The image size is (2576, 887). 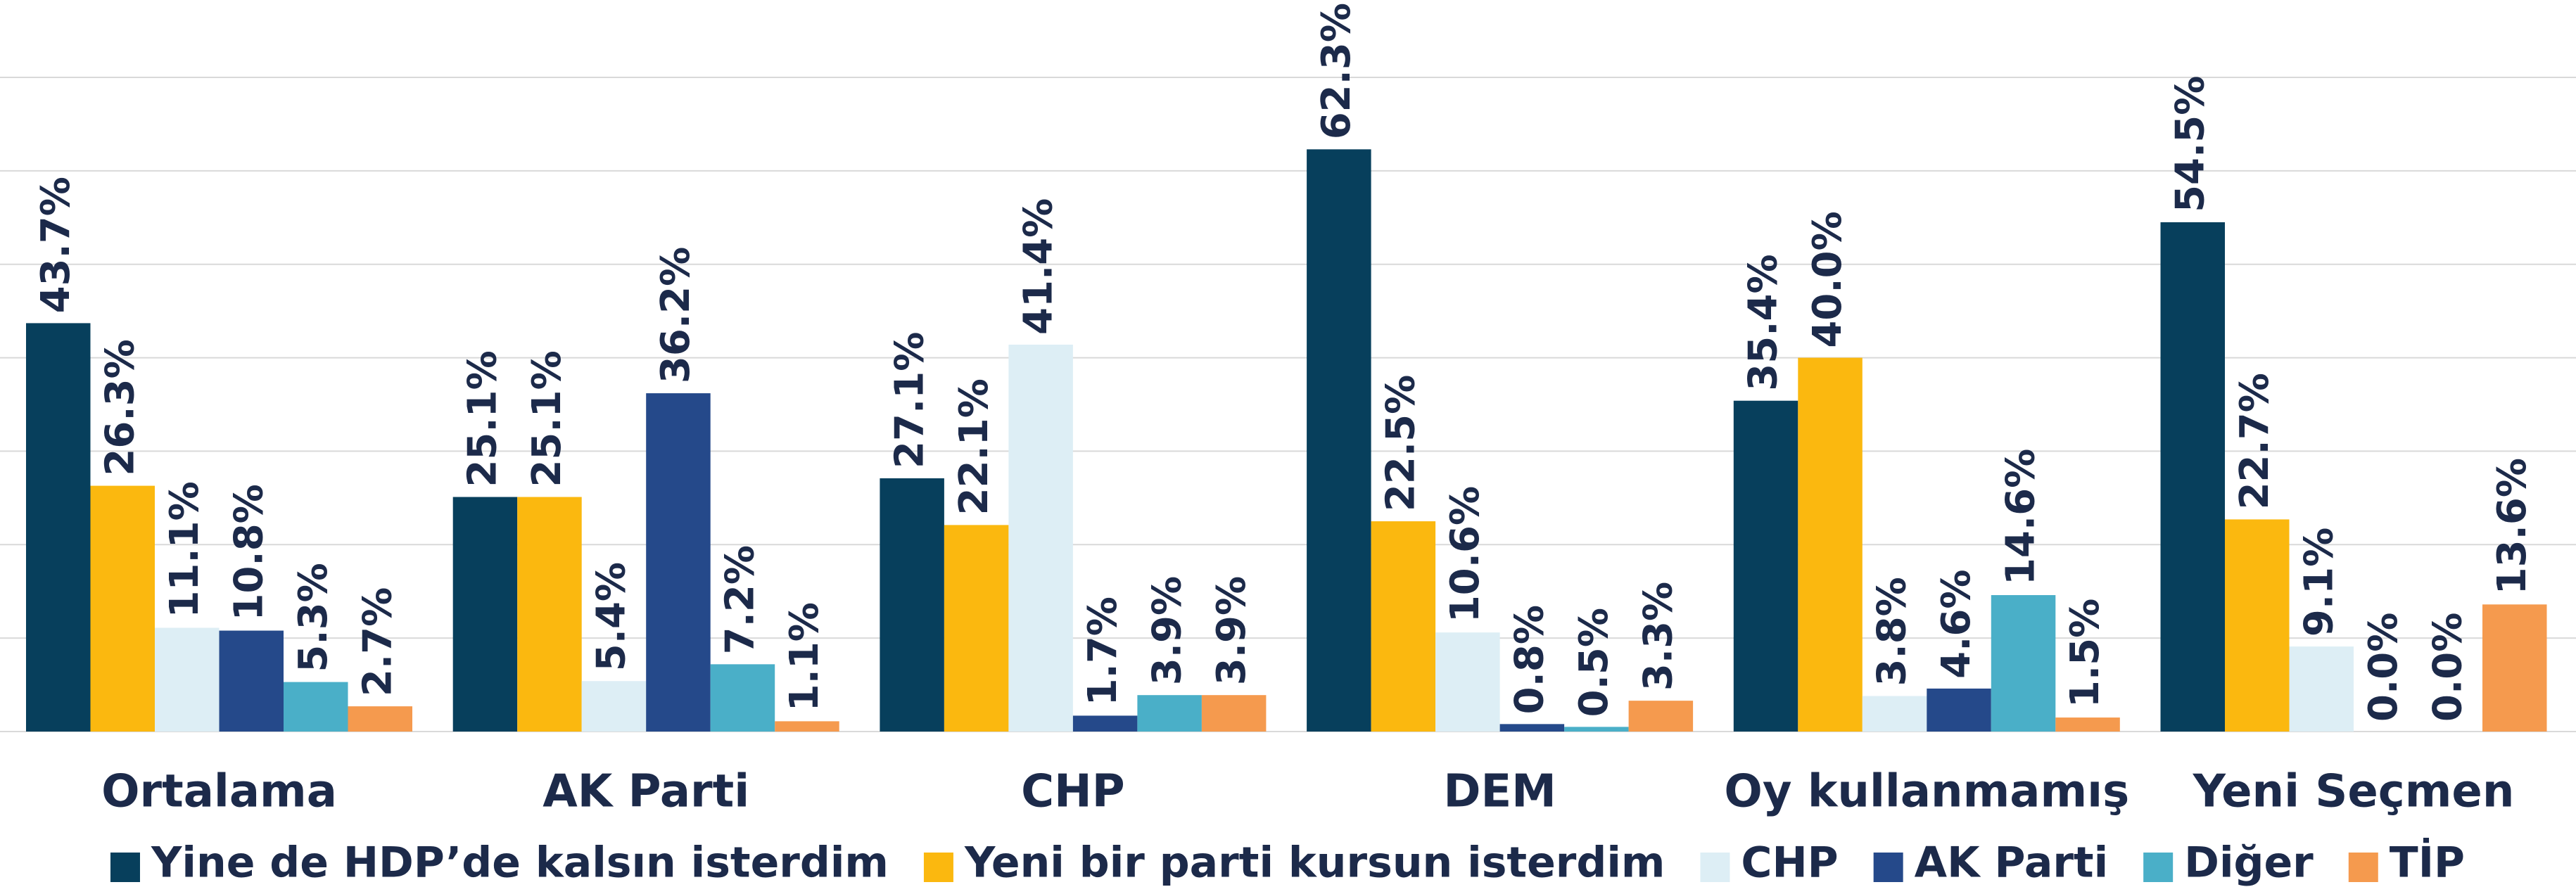 What do you see at coordinates (1828, 279) in the screenshot?
I see `value-label: 40.0%` at bounding box center [1828, 279].